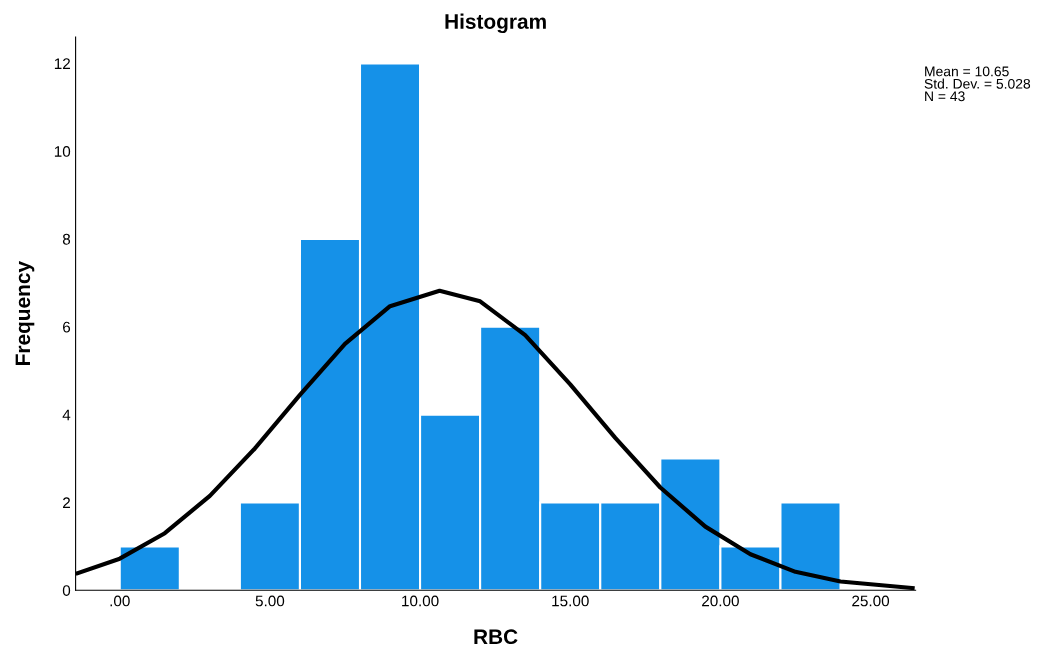 This screenshot has width=1050, height=661. I want to click on text: Mean = 10.65 Std. Dev. = 5.028 N = 43, so click(977, 84).